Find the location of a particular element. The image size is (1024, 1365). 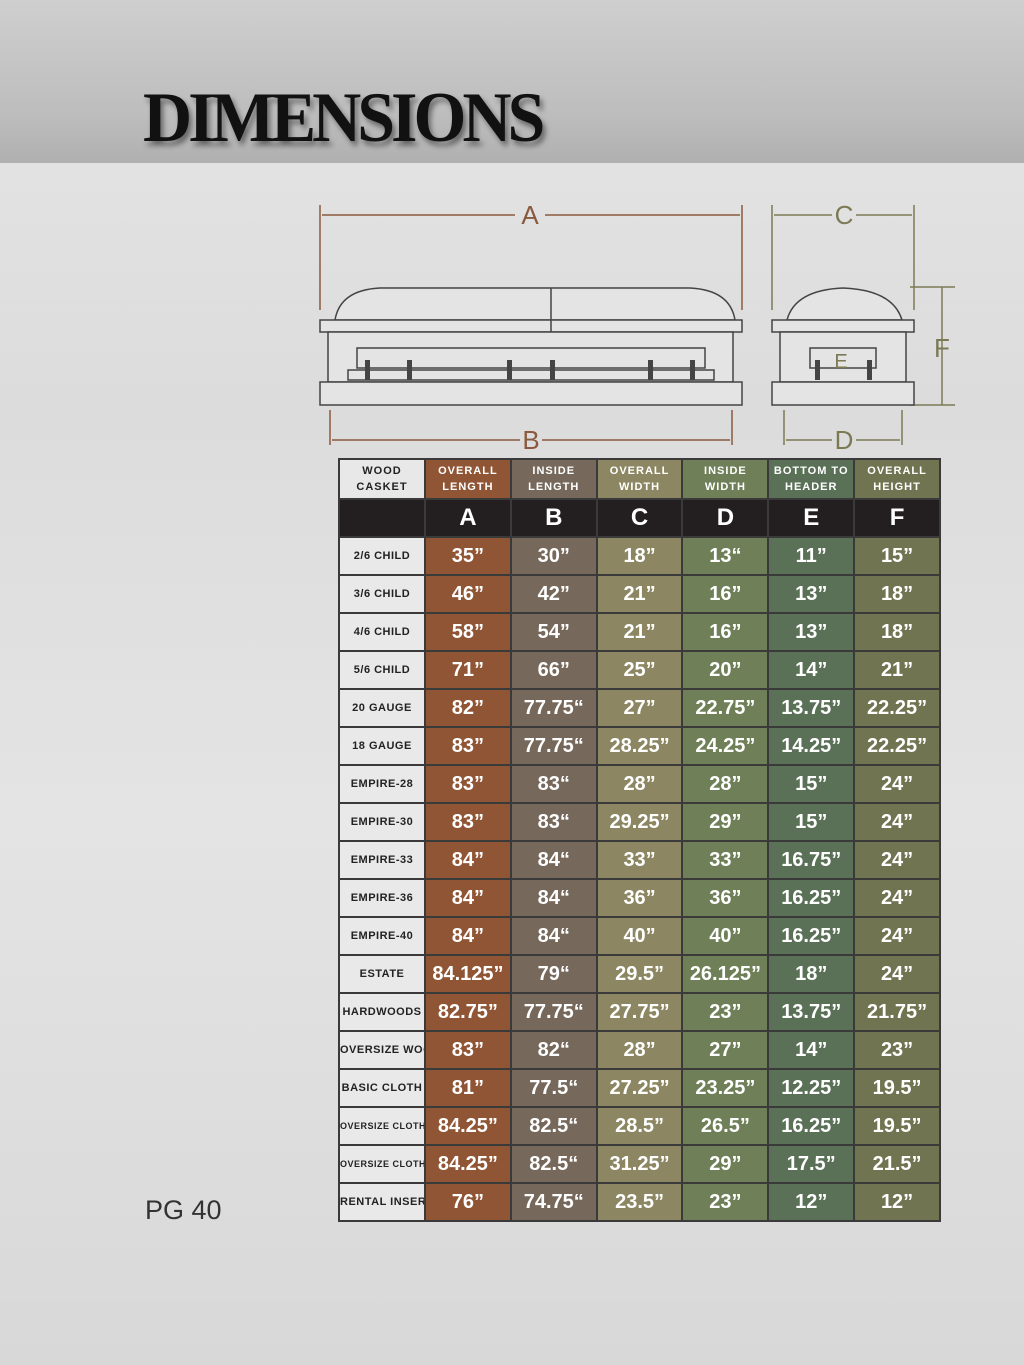

table-cell: 42” is located at coordinates (553, 594).